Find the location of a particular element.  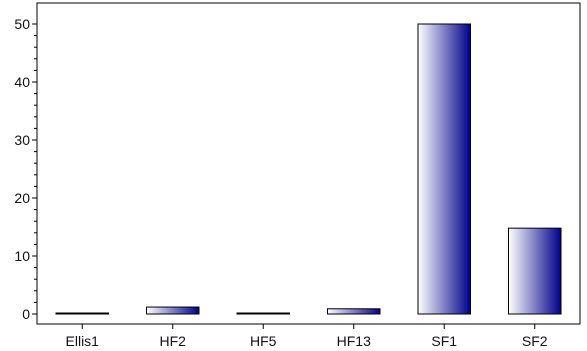

x-tick-label: HF5 is located at coordinates (263, 341).